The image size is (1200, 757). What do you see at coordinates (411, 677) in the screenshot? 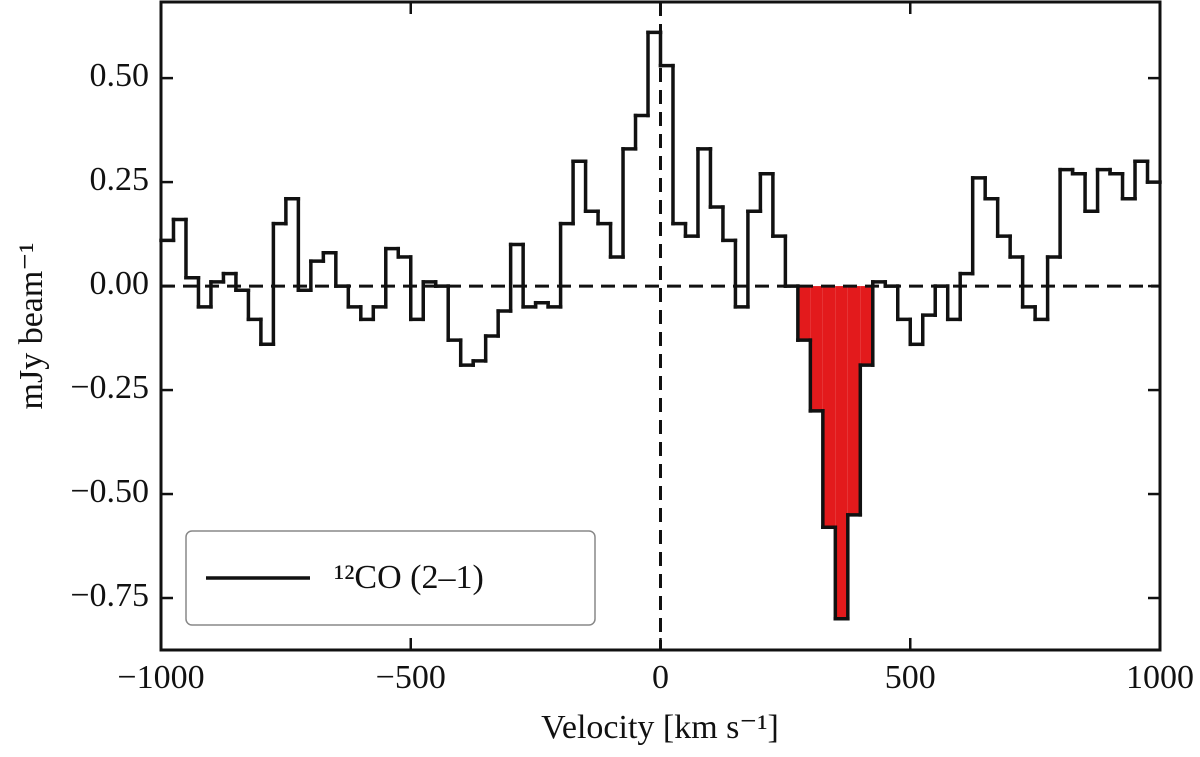
I see `x-tick-label: −500` at bounding box center [411, 677].